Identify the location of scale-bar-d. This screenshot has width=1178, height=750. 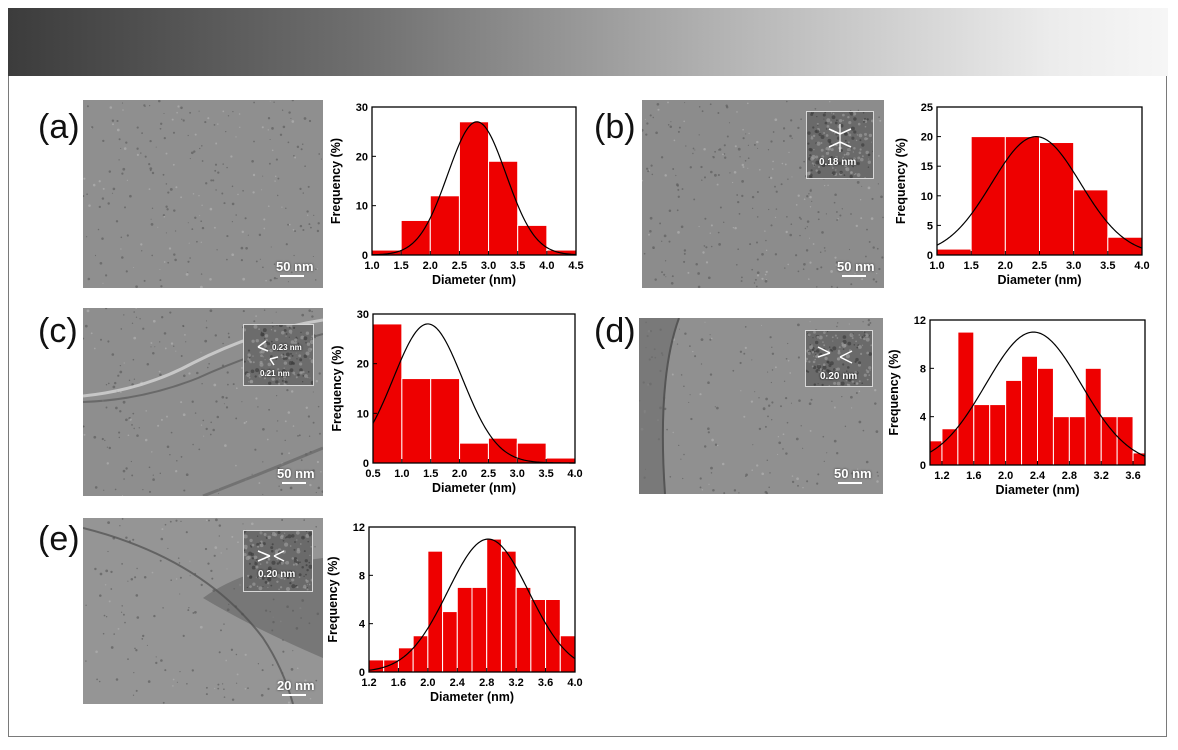
(850, 483).